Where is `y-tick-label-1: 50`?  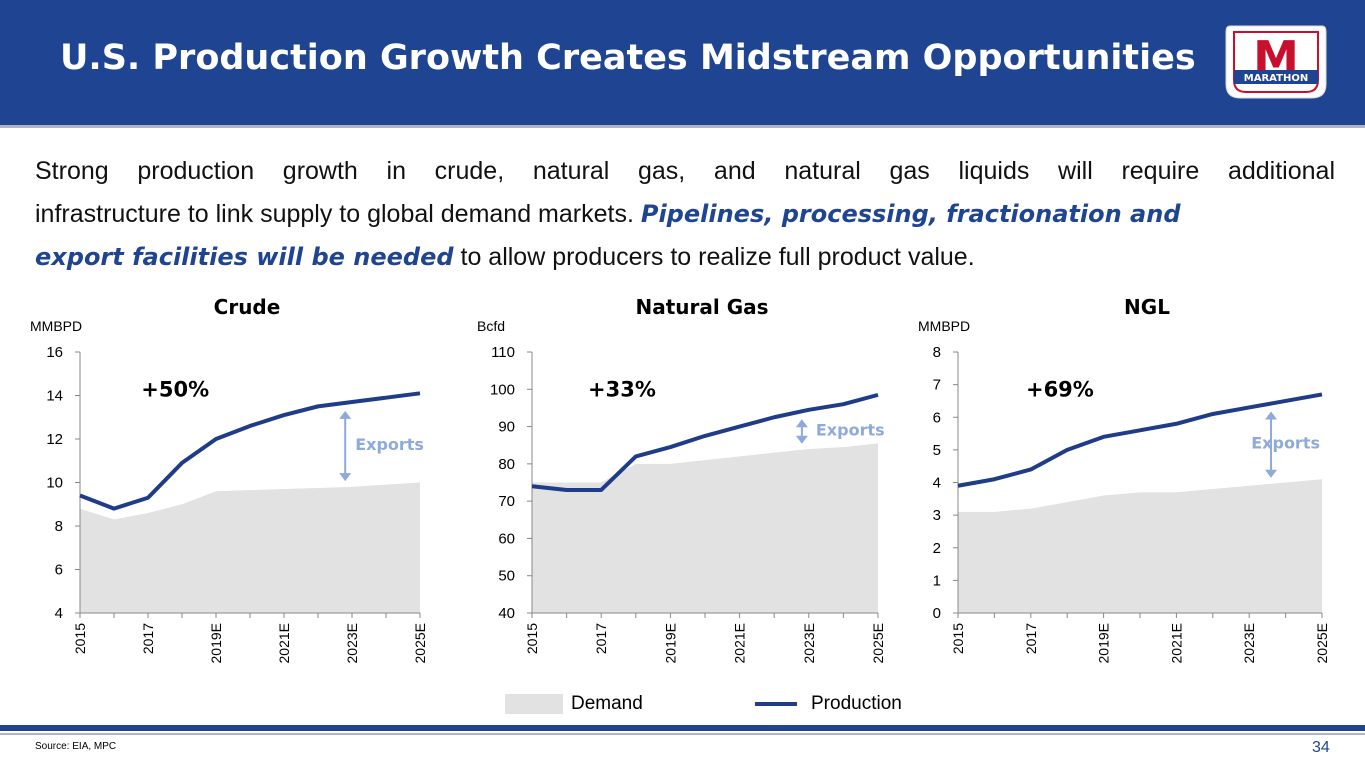
y-tick-label-1: 50 is located at coordinates (506, 576).